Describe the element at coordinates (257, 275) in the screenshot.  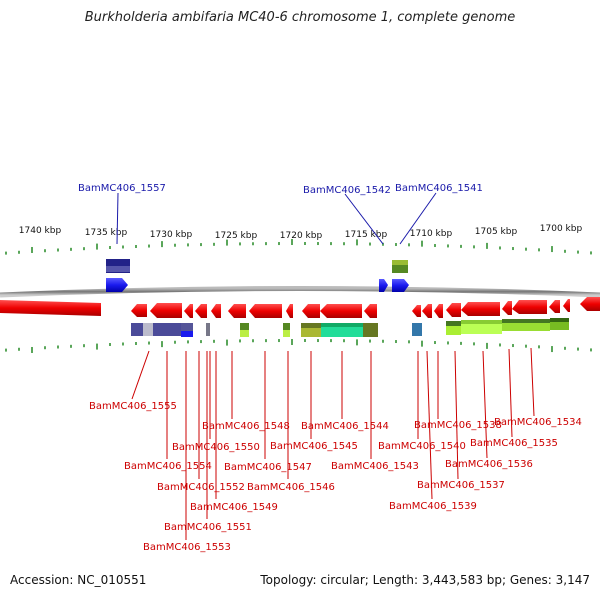
I see `forward-strand-genes` at that location.